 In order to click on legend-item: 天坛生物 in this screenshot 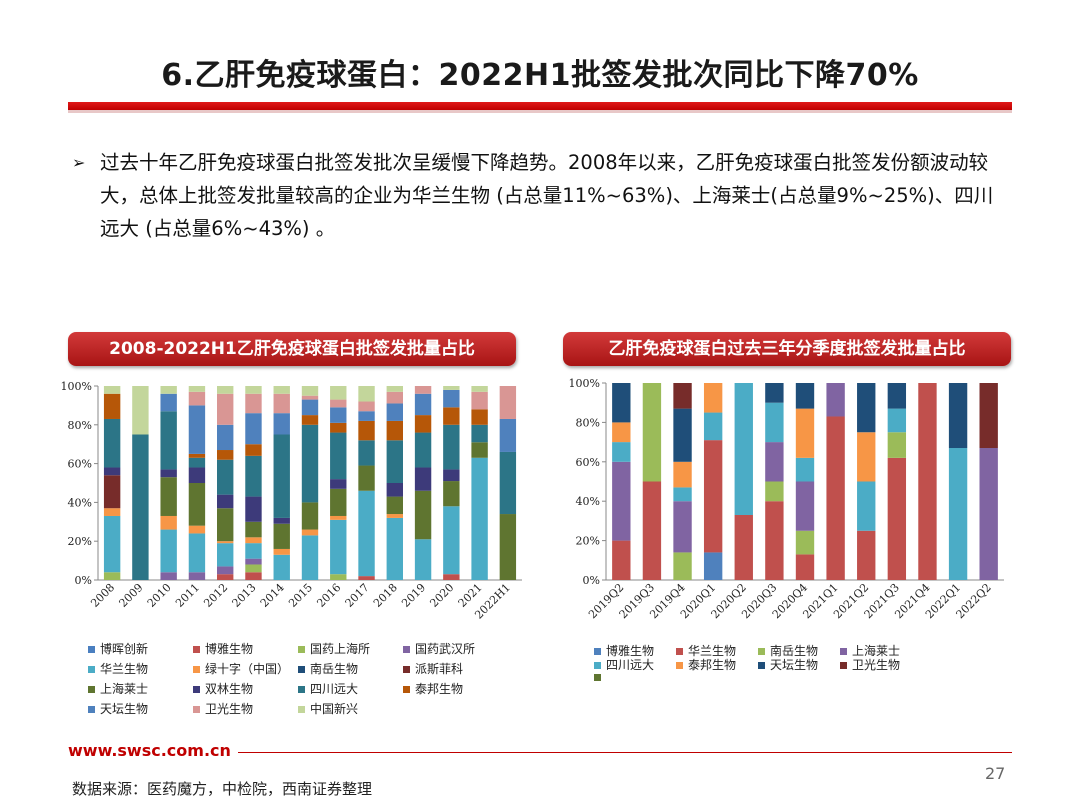, I will do `click(118, 708)`.